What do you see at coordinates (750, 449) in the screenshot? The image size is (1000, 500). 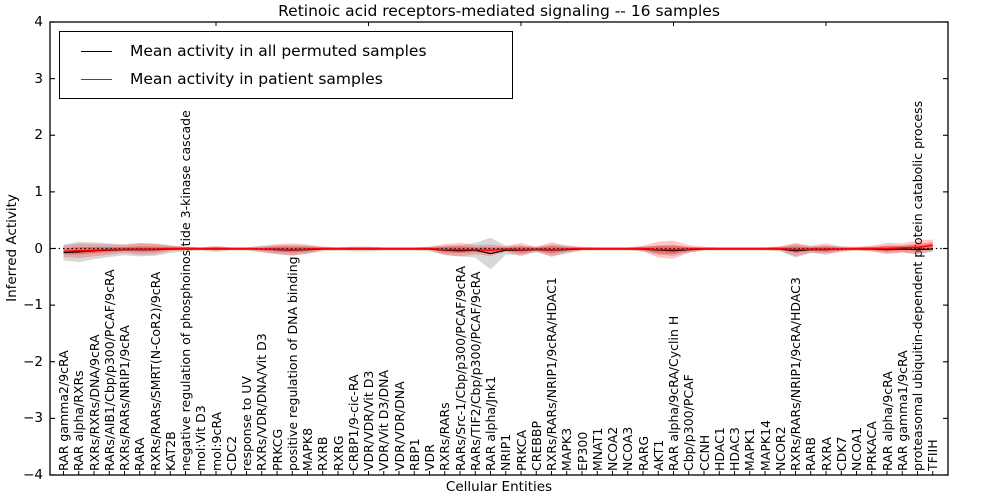 I see `x-tick-label: MAPK1` at bounding box center [750, 449].